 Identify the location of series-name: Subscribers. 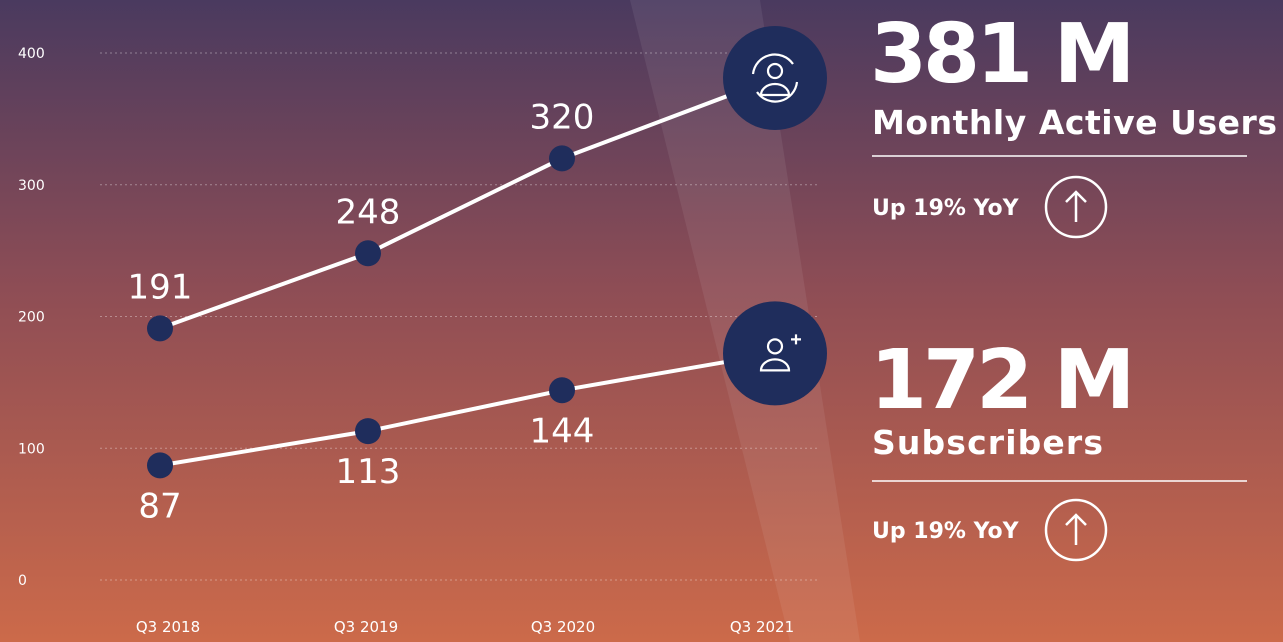
(987, 442).